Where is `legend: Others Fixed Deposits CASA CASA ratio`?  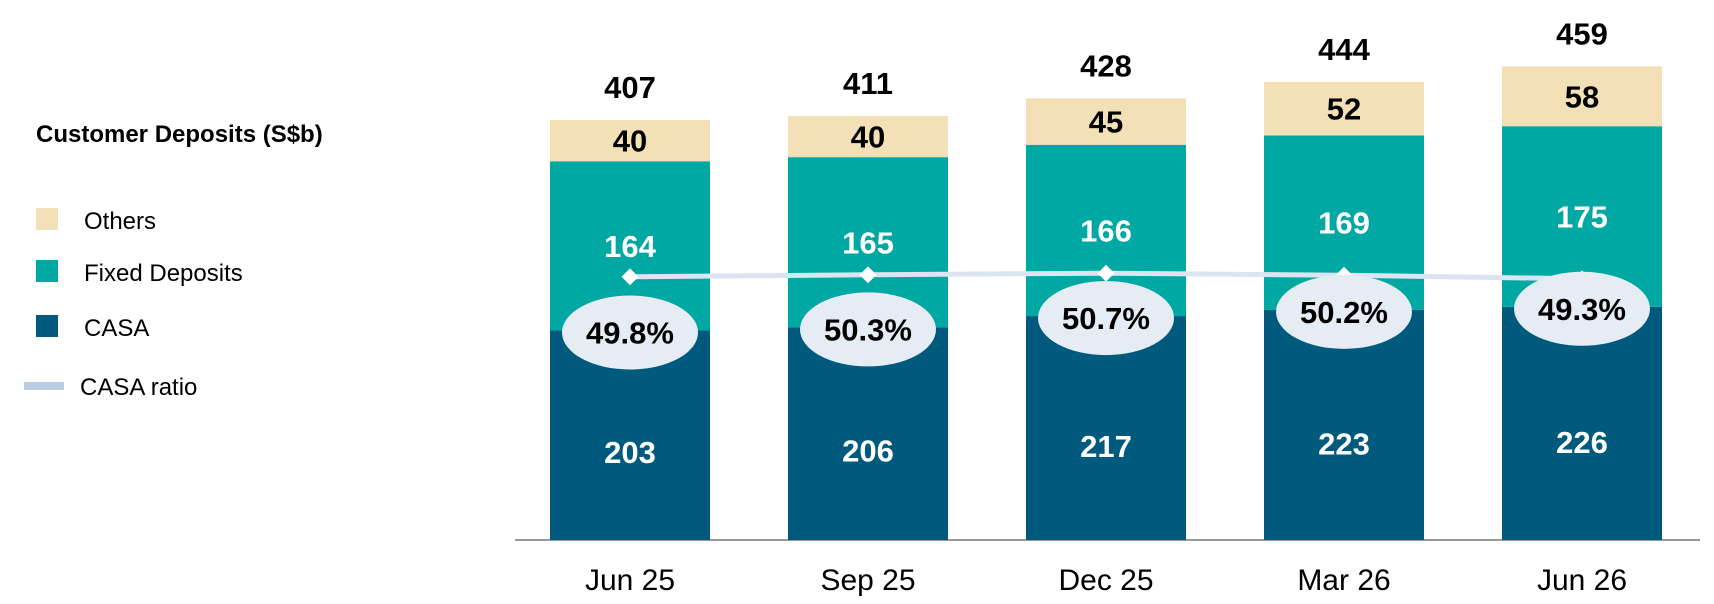
legend: Others Fixed Deposits CASA CASA ratio is located at coordinates (133, 304).